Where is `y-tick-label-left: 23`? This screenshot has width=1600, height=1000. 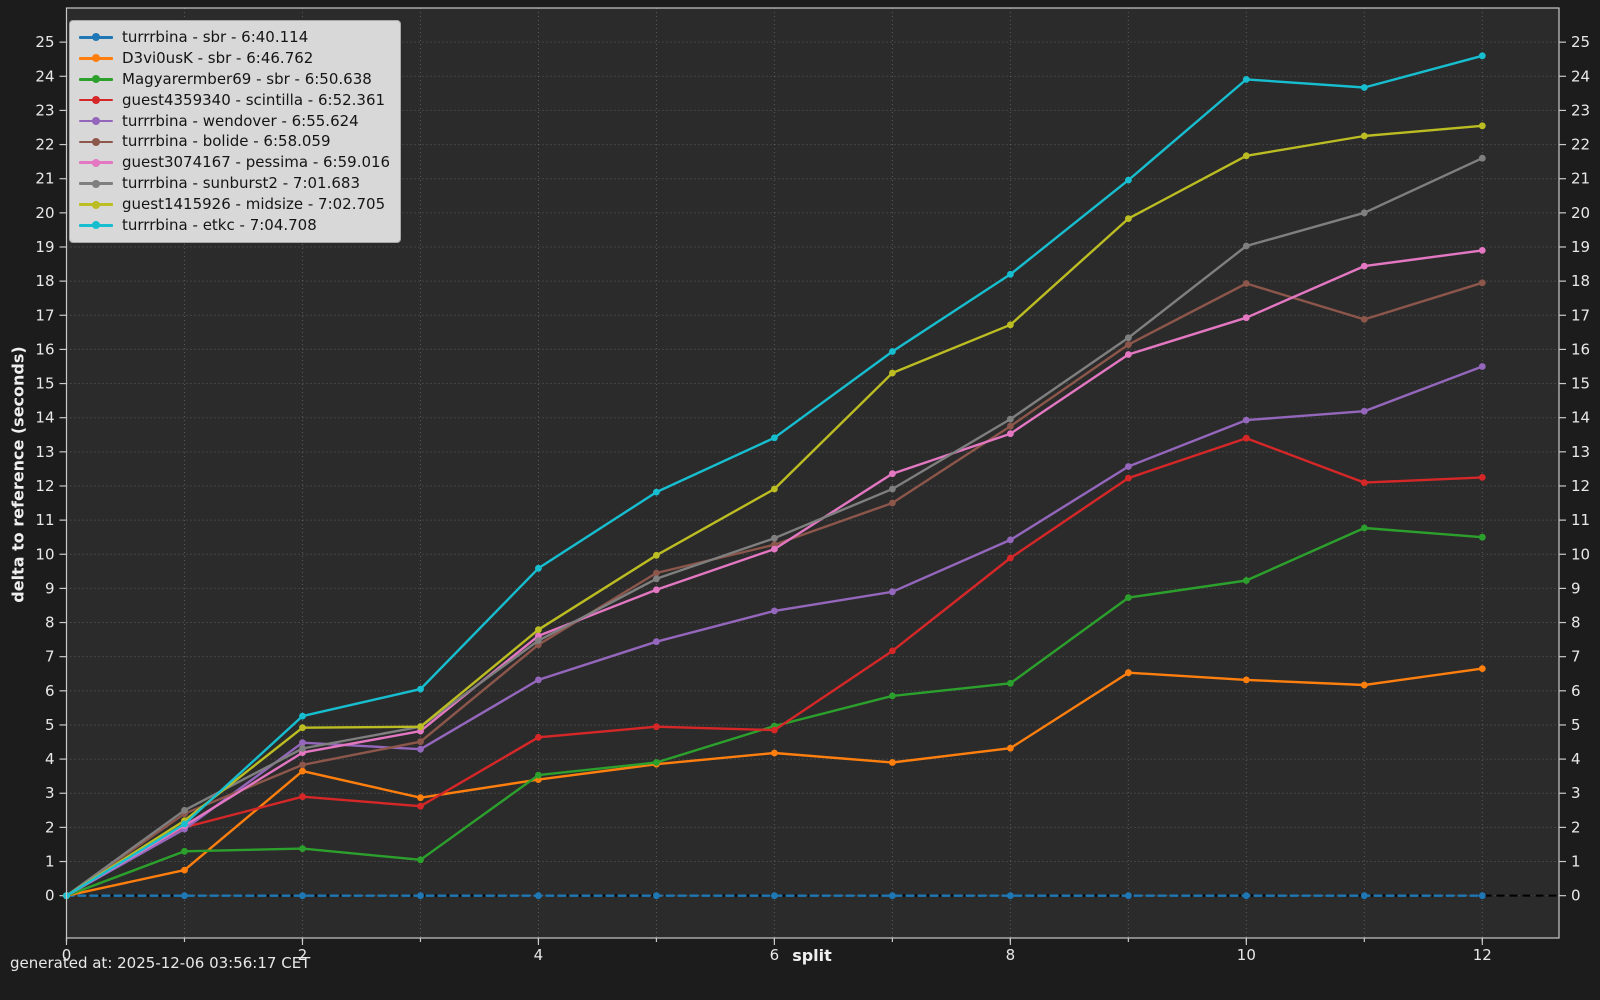 y-tick-label-left: 23 is located at coordinates (44, 110).